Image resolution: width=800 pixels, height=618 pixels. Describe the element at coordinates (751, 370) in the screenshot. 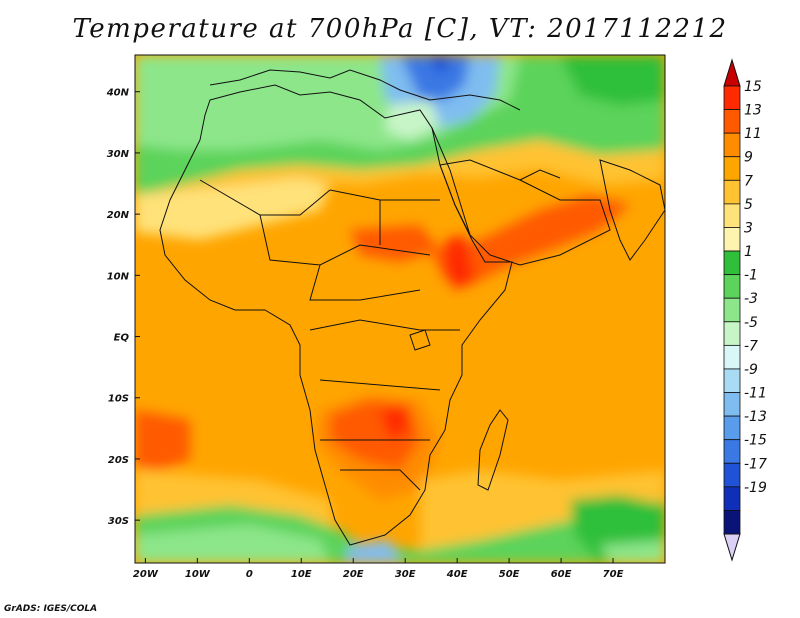

I see `colorbar-label: -9` at that location.